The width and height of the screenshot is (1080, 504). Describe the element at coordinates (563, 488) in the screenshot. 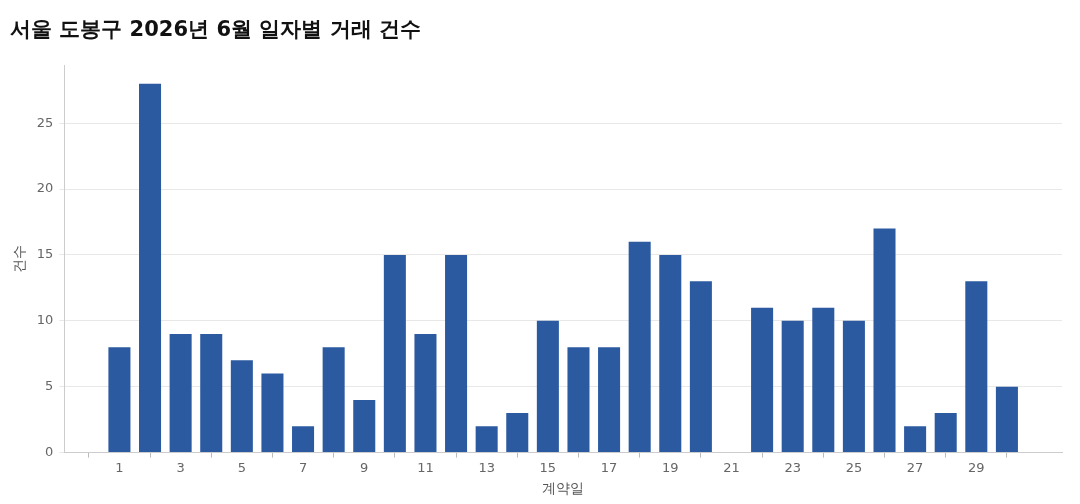

I see `x-axis-title: 계약일` at that location.